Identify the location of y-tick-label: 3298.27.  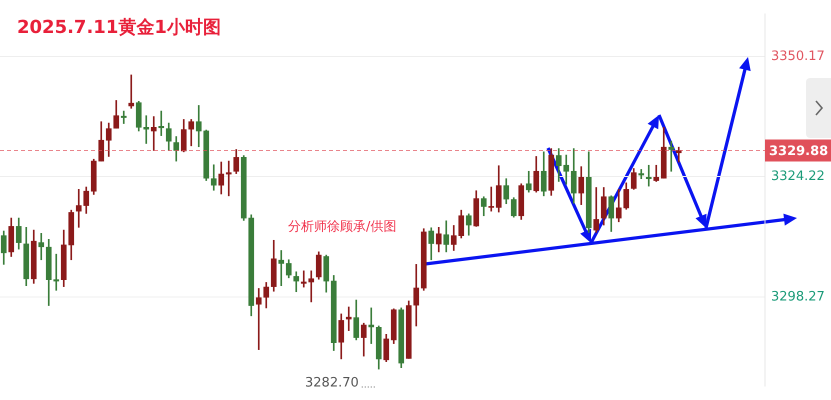
(798, 296).